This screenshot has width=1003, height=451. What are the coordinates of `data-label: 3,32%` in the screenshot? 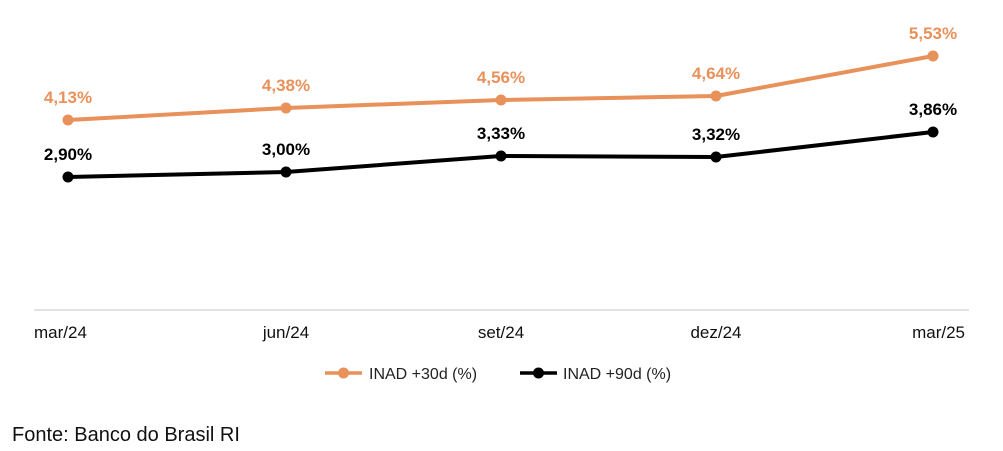 It's located at (716, 134).